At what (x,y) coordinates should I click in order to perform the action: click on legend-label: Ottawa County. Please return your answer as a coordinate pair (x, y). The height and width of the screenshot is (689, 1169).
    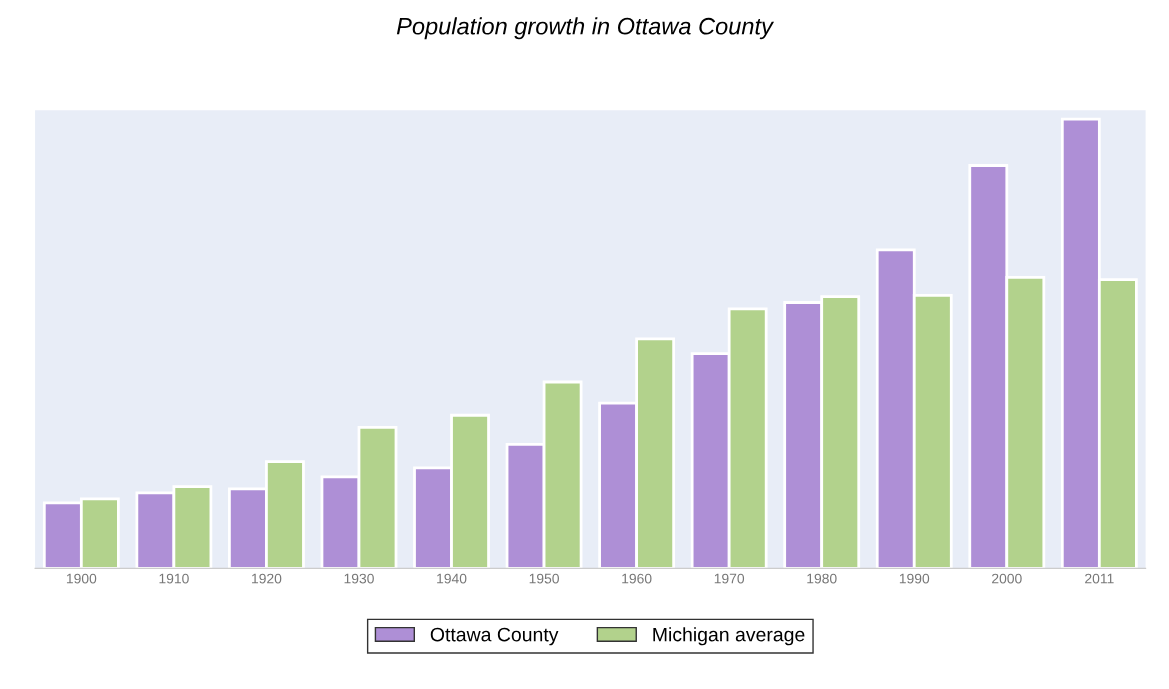
    Looking at the image, I should click on (494, 636).